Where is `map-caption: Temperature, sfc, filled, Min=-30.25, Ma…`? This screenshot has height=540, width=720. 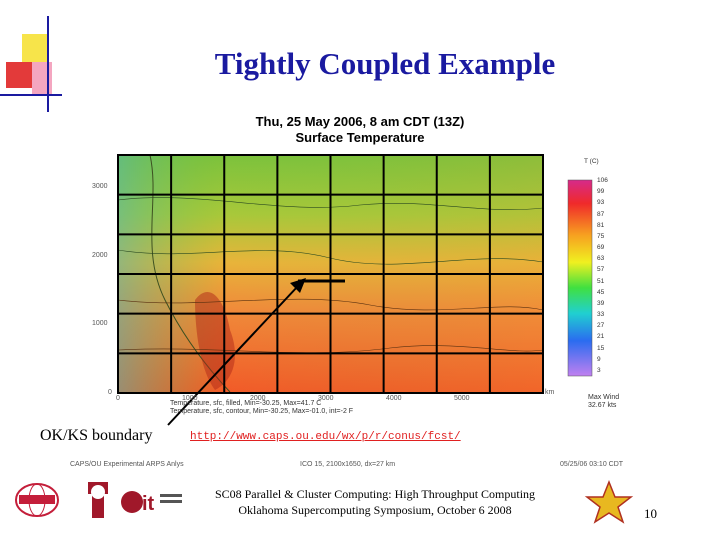 map-caption: Temperature, sfc, filled, Min=-30.25, Ma… is located at coordinates (261, 408).